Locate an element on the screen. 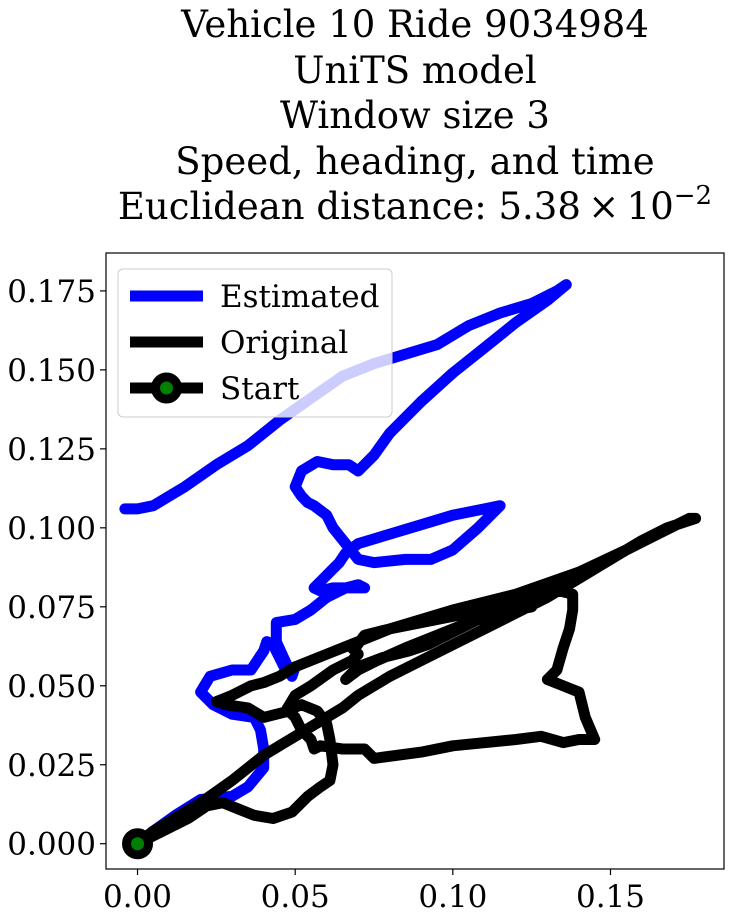  title-line-window: Window size 3 is located at coordinates (415, 115).